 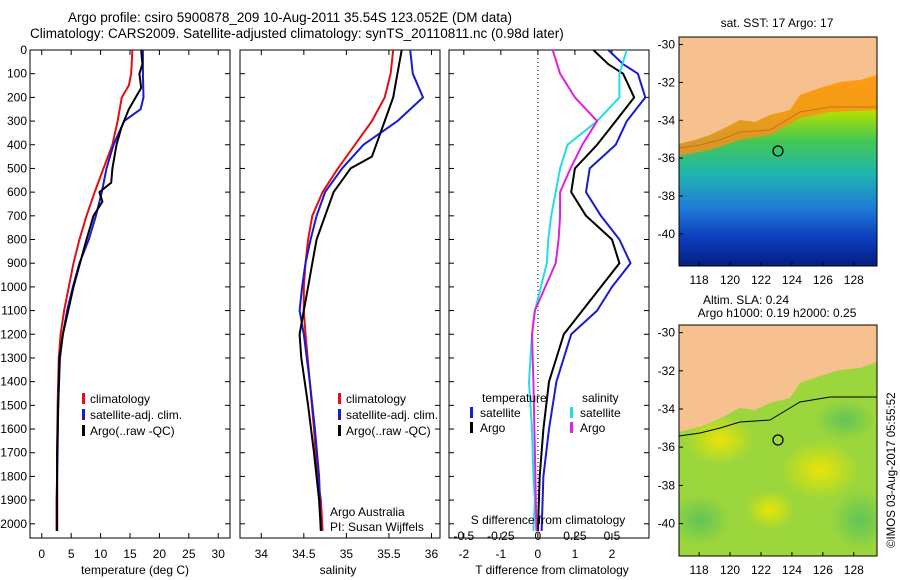 I want to click on y-tick-label: 600, so click(x=17, y=192).